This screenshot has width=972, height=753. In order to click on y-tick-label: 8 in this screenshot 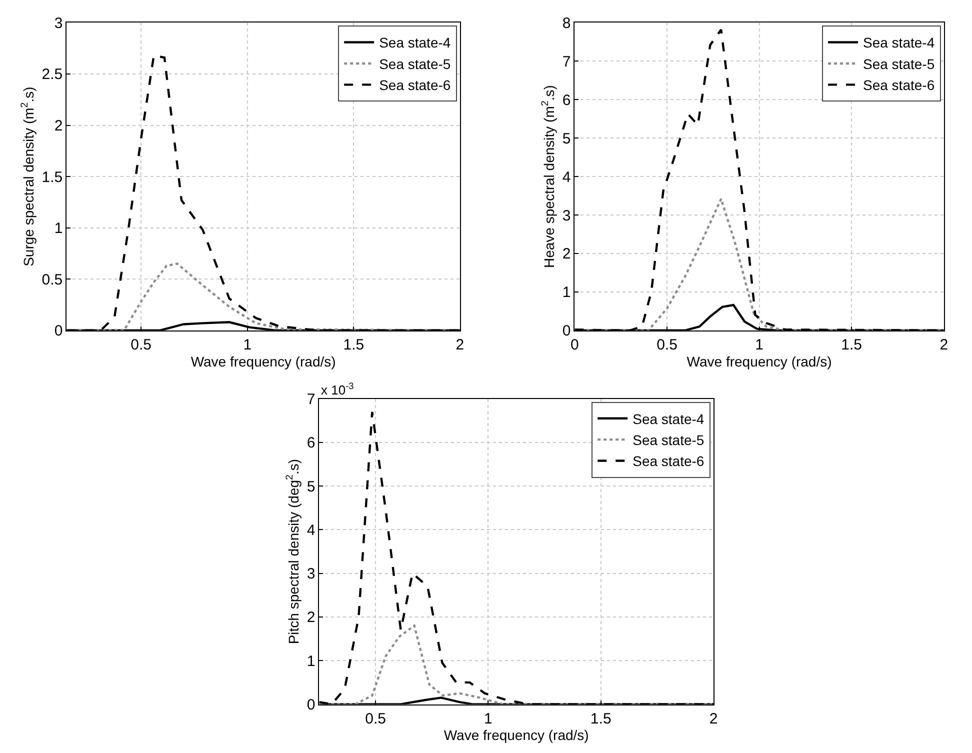, I will do `click(566, 23)`.